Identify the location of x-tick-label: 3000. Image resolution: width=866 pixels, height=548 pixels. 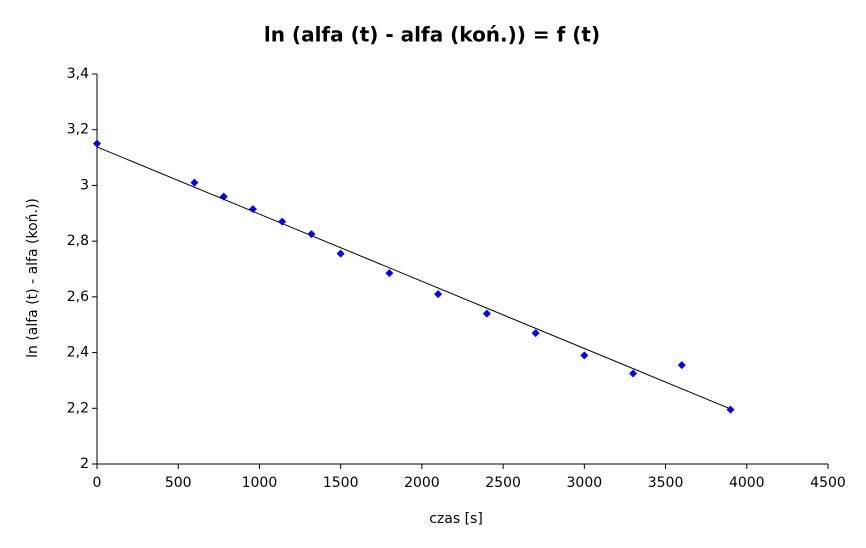
(585, 483).